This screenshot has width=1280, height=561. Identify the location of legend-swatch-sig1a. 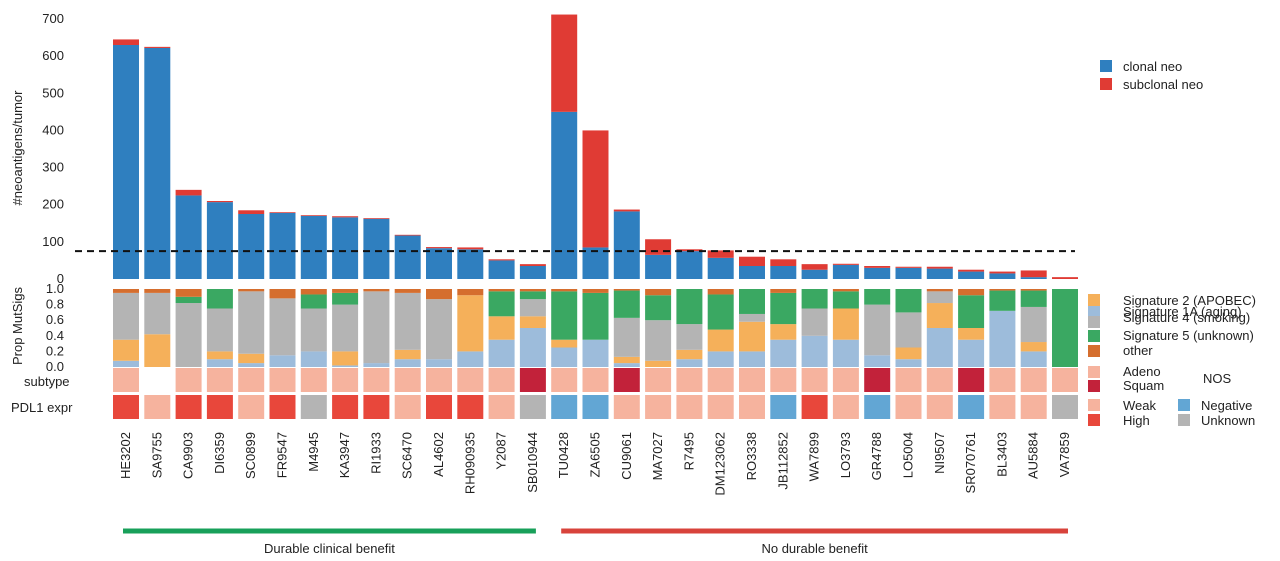
(1094, 311).